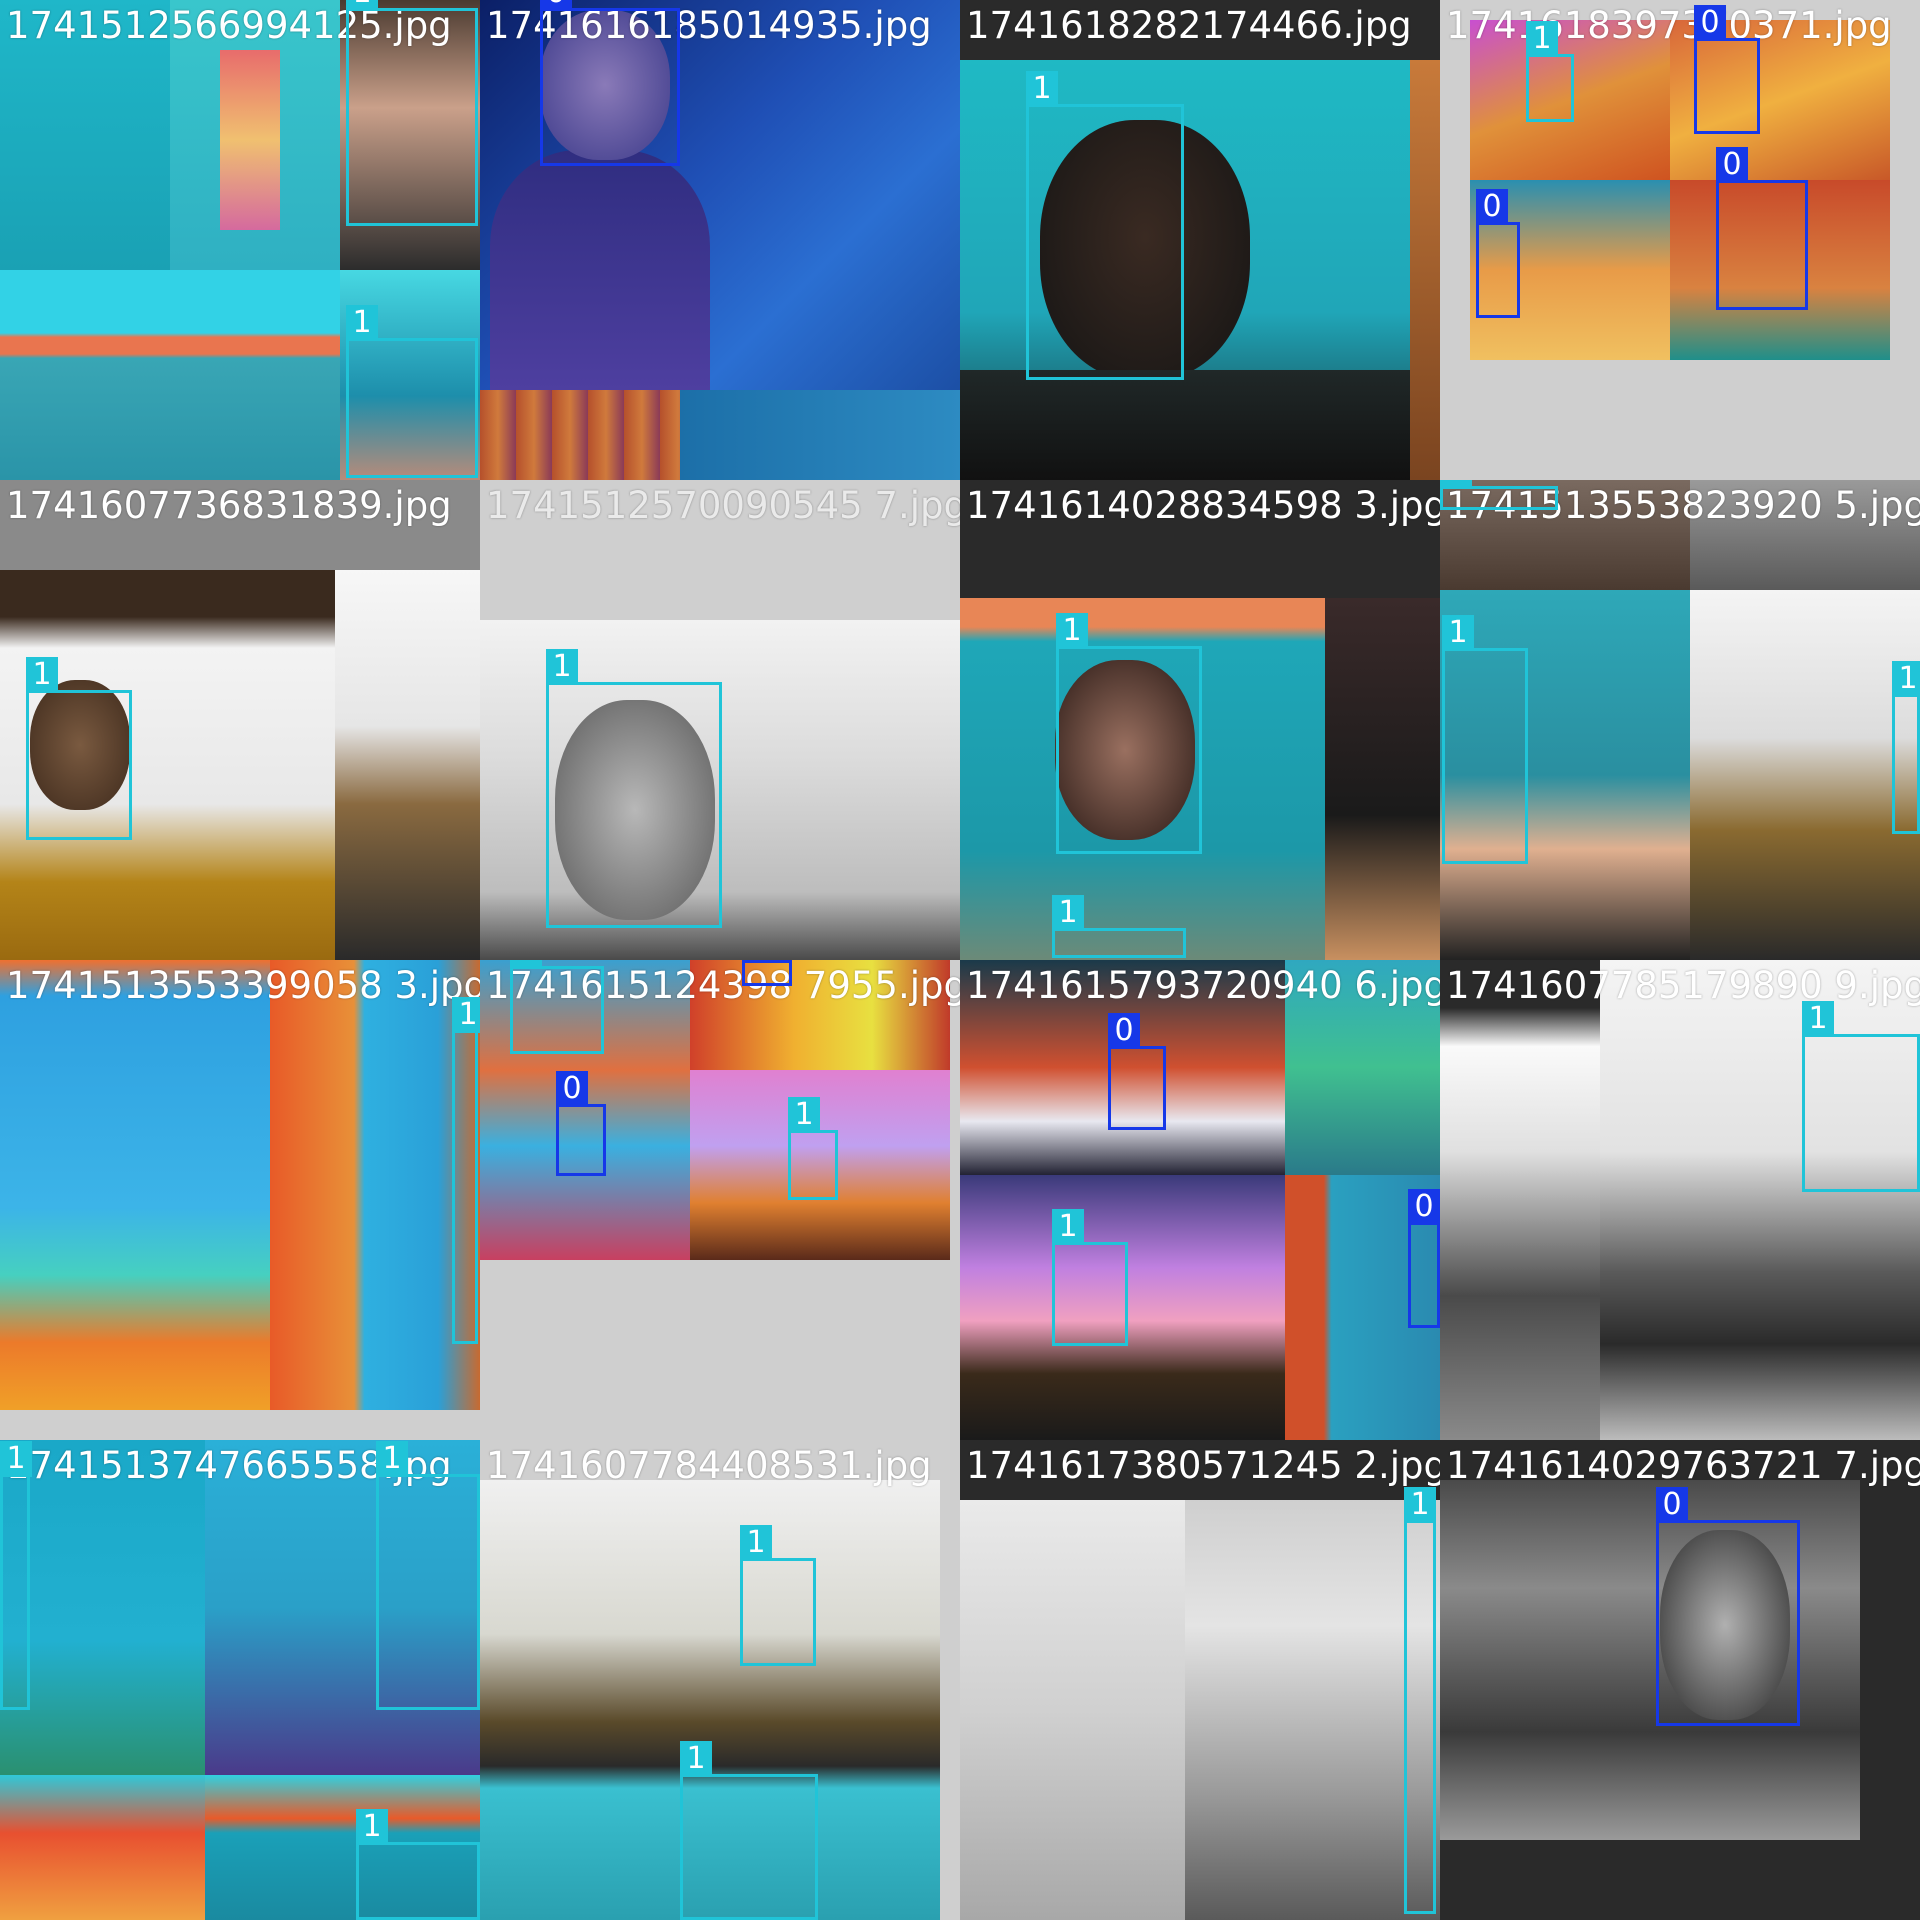  Describe the element at coordinates (240, 720) in the screenshot. I see `image-tile: 1741607736831839.jpg 1` at that location.